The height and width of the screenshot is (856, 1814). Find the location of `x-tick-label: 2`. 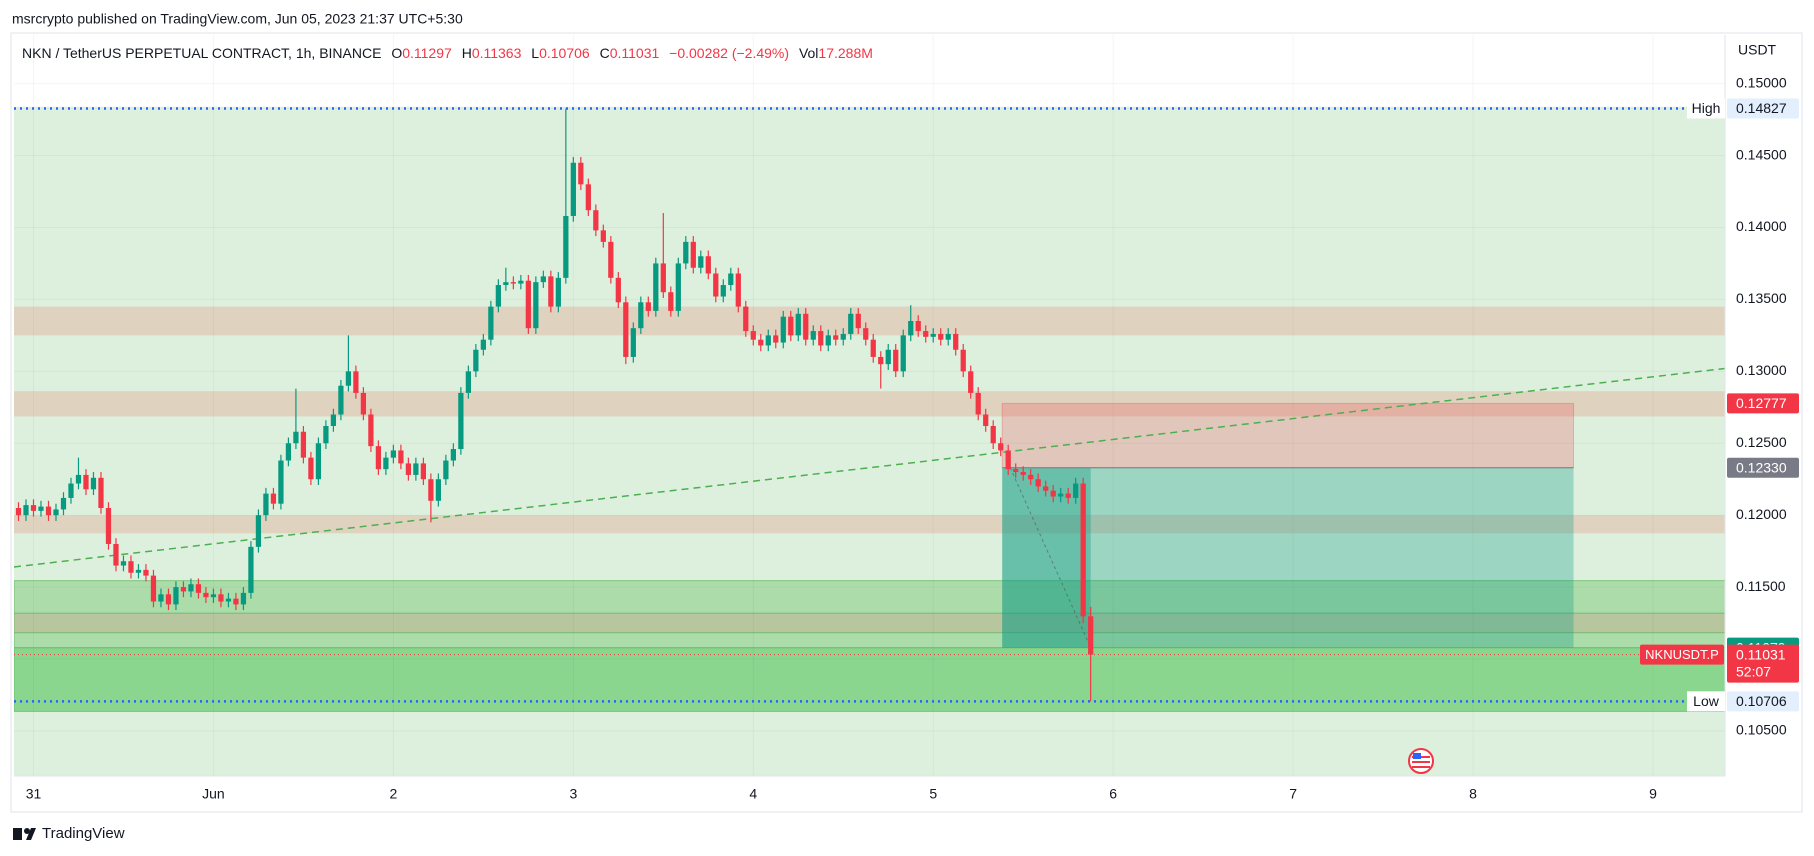

x-tick-label: 2 is located at coordinates (393, 794).